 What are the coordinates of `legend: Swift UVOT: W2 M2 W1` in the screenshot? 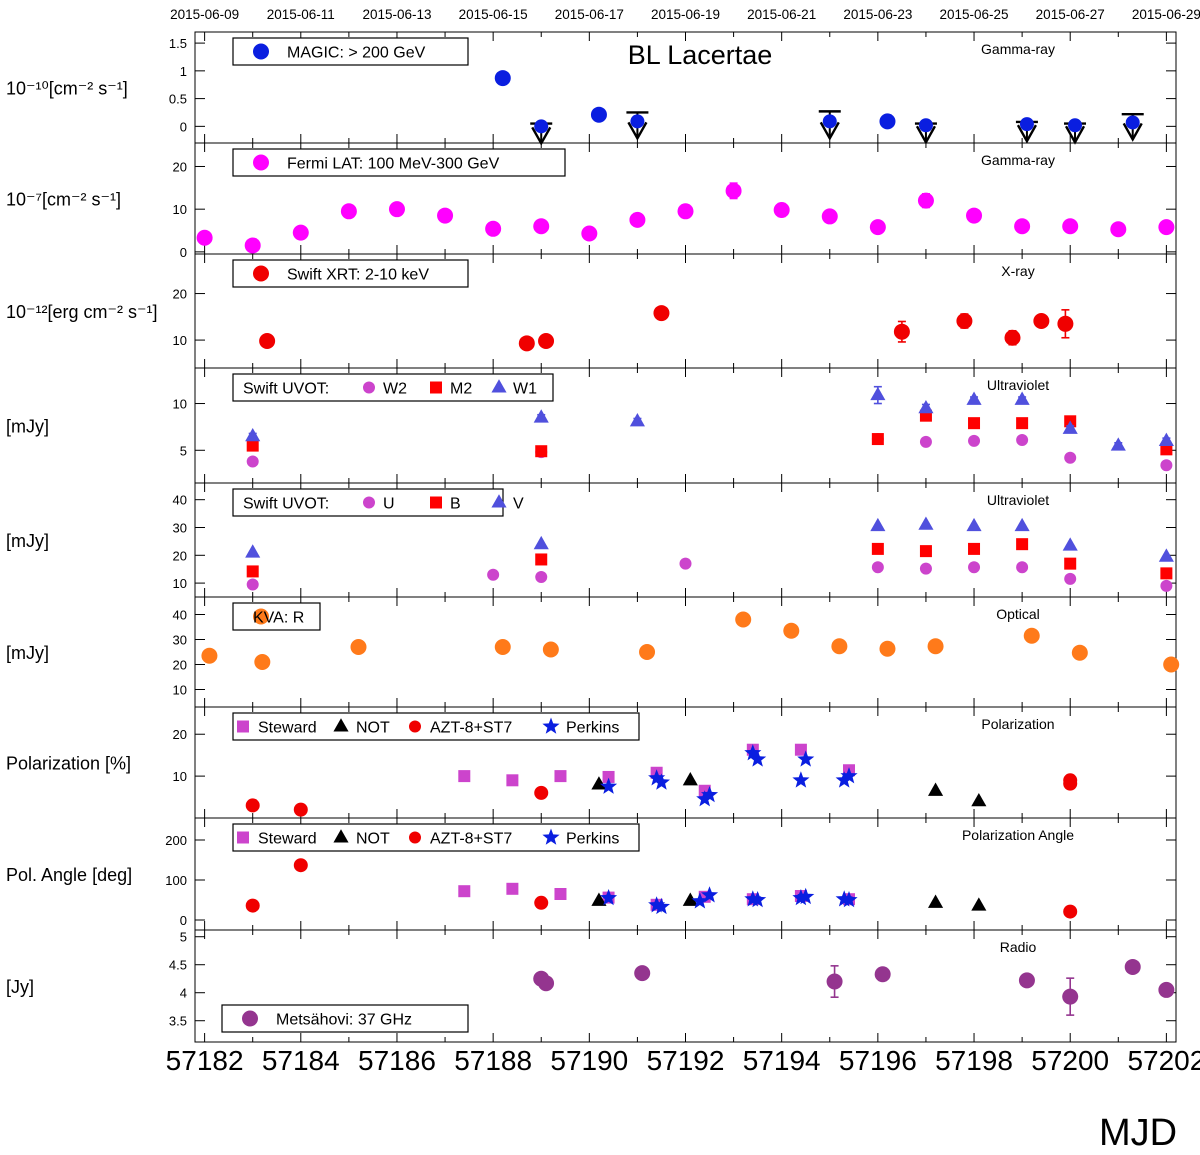 It's located at (393, 387).